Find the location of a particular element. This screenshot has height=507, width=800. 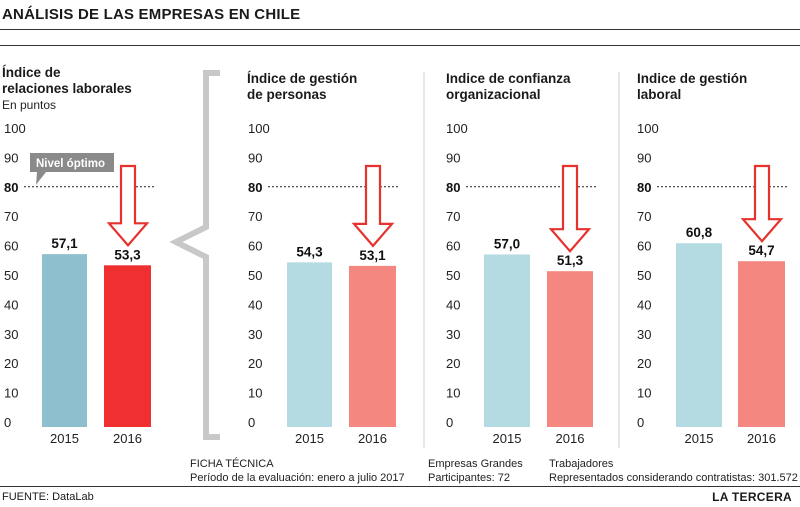

panel-2-ytick-40: 40 is located at coordinates (255, 304).